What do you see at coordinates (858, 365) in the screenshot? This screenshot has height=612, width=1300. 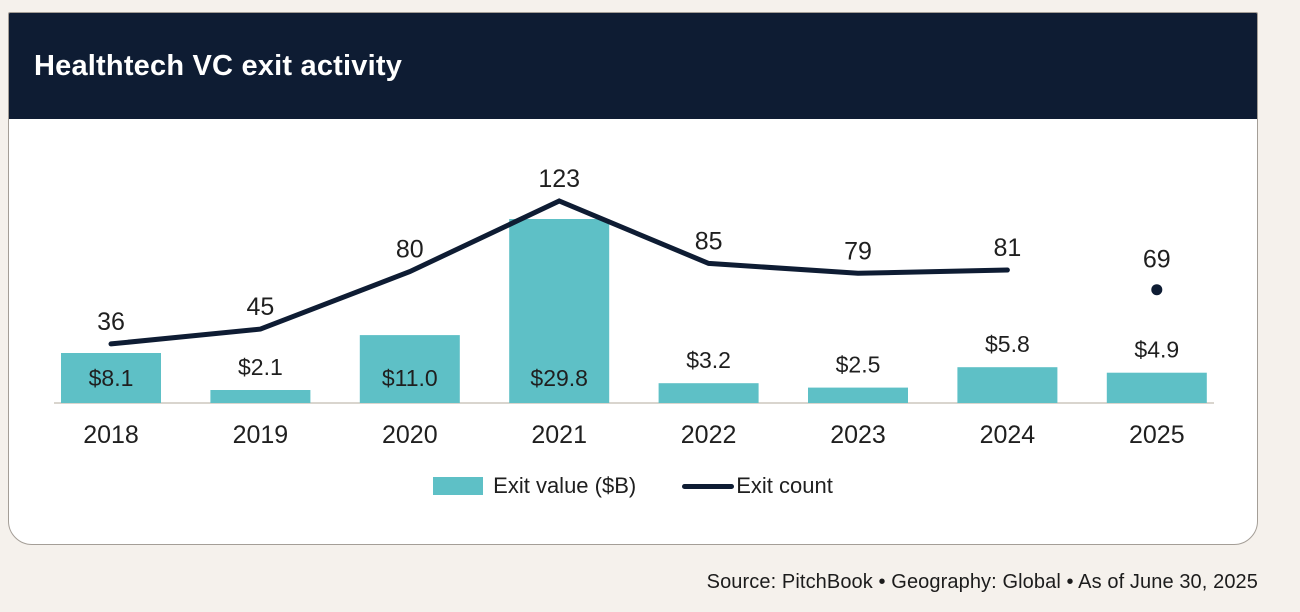 I see `bar-value-label-2023: $2.5` at bounding box center [858, 365].